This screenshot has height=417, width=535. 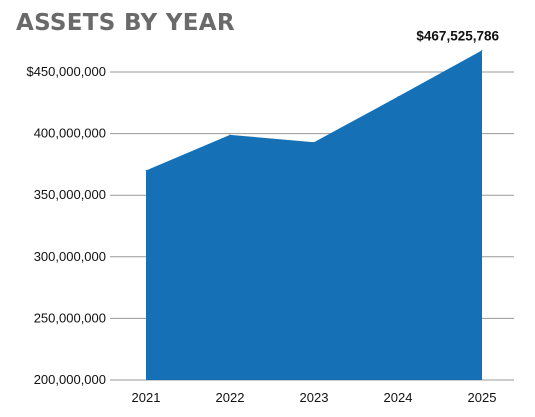 What do you see at coordinates (70, 133) in the screenshot?
I see `y-tick-label: 400,000,000` at bounding box center [70, 133].